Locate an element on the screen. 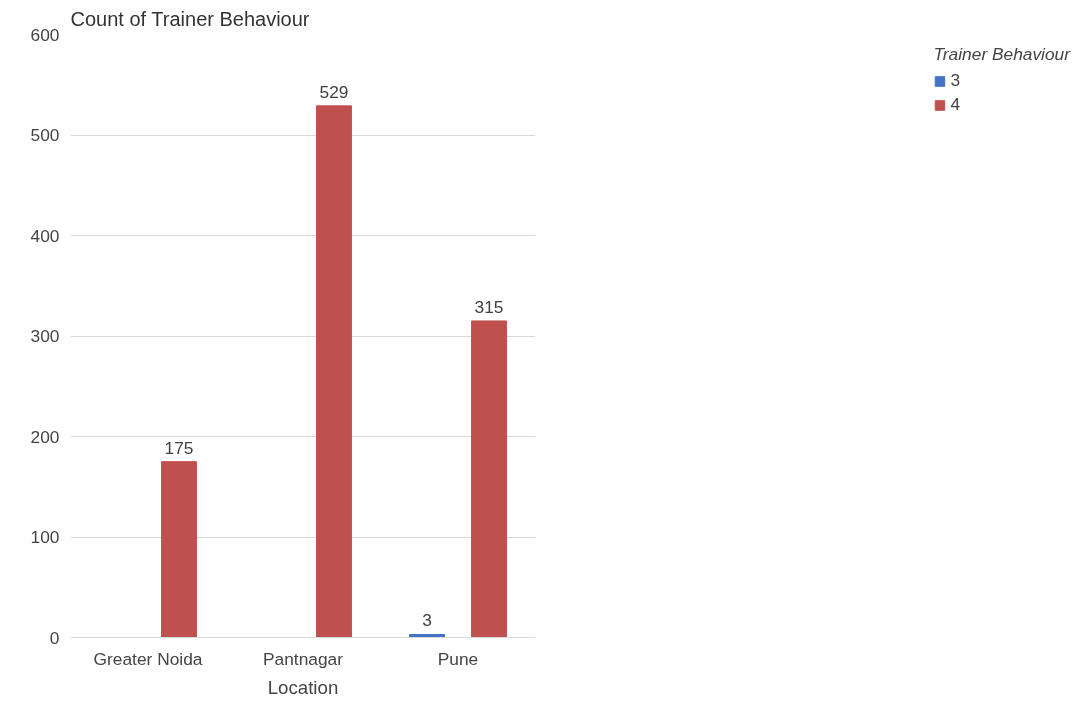 Image resolution: width=1087 pixels, height=709 pixels. data-label: 529 is located at coordinates (334, 91).